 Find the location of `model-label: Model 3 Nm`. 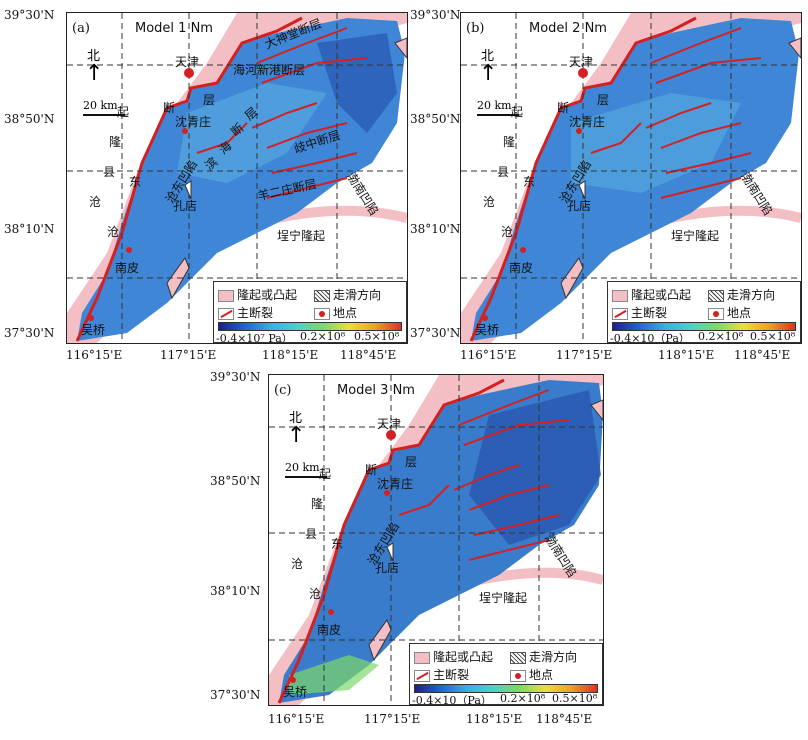

model-label: Model 3 Nm is located at coordinates (376, 390).